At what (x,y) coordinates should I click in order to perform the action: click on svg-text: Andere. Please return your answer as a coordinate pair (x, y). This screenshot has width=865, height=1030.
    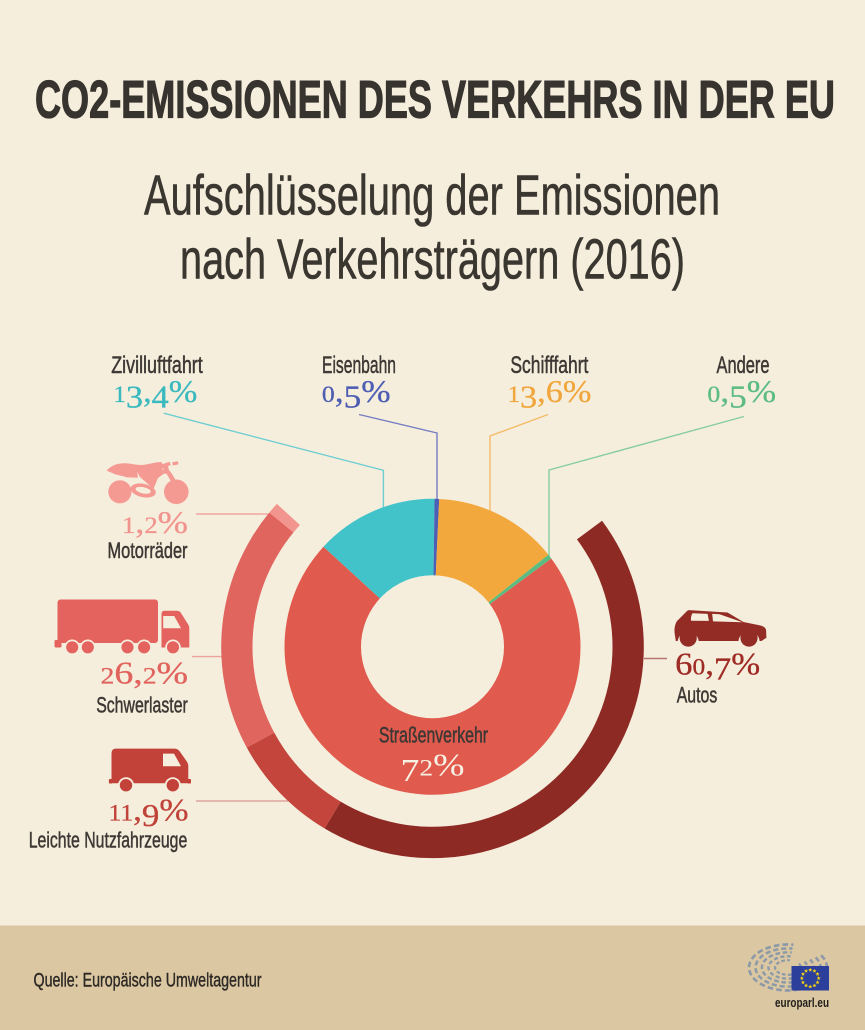
    Looking at the image, I should click on (743, 365).